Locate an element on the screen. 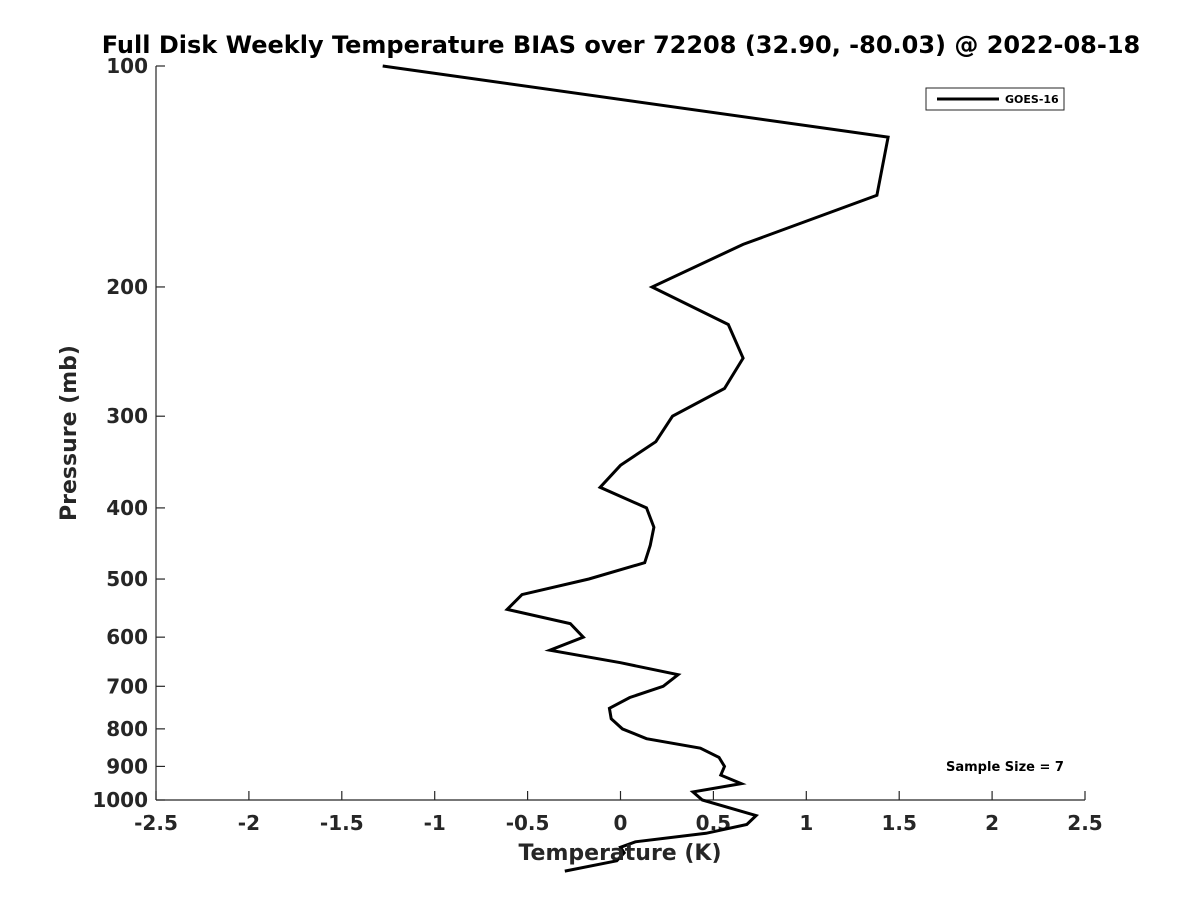  legend-label-goes-16: GOES-16 is located at coordinates (1032, 99).